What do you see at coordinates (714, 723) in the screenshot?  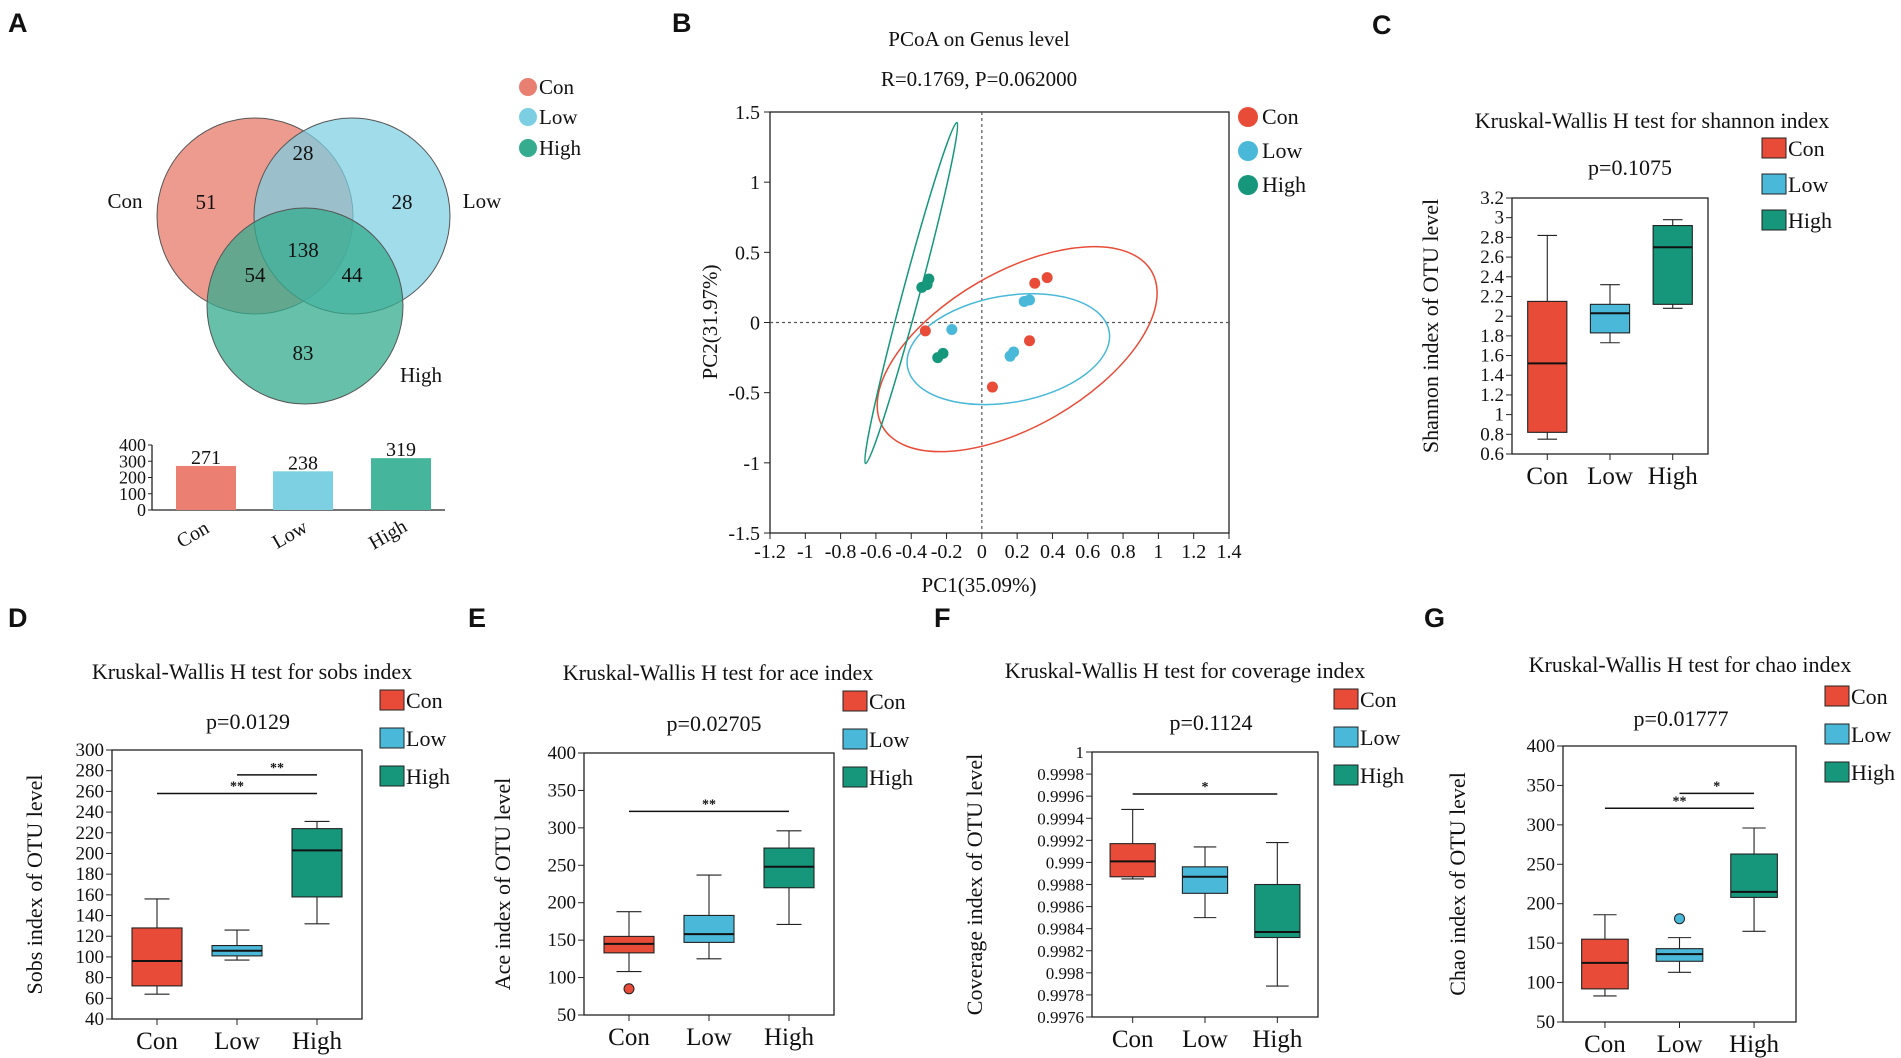 I see `box-pvalue: p=0.02705` at bounding box center [714, 723].